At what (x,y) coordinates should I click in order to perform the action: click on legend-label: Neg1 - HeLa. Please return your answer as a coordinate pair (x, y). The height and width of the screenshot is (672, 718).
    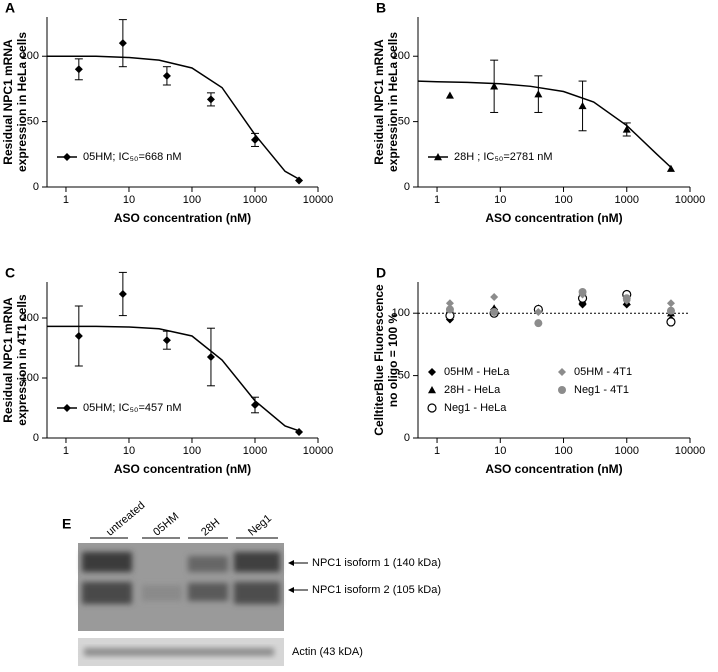
    Looking at the image, I should click on (475, 408).